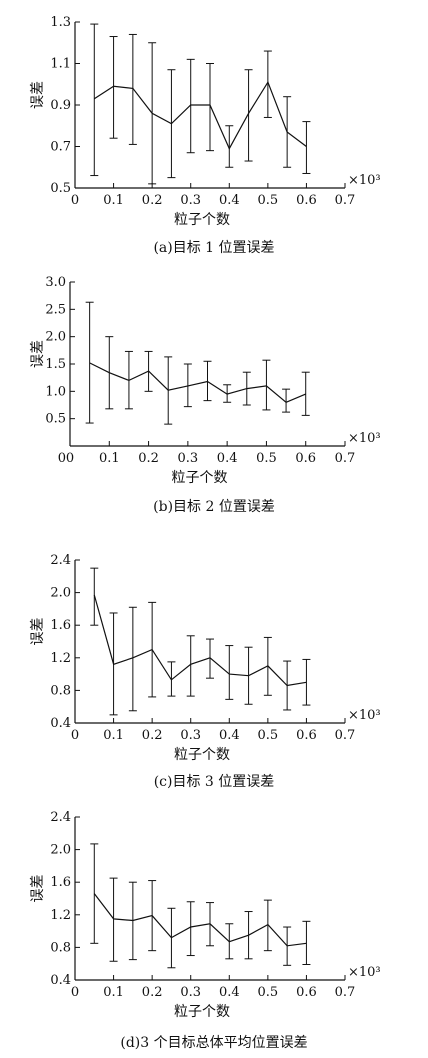 The image size is (428, 1058). Describe the element at coordinates (55, 391) in the screenshot. I see `y-tick-label: 1.0` at that location.